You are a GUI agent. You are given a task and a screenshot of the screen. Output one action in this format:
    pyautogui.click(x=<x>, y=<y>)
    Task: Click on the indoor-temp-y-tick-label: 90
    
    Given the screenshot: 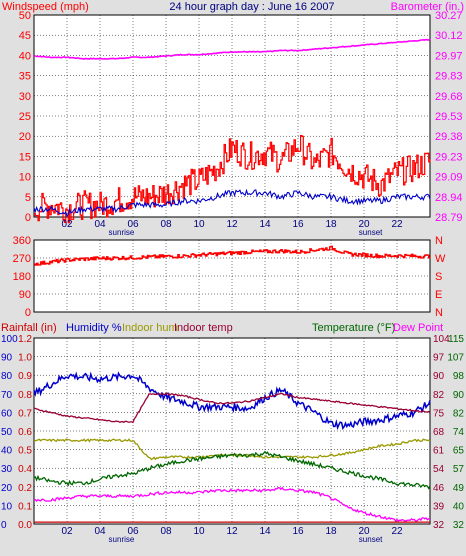 What is the action you would take?
    pyautogui.click(x=439, y=376)
    